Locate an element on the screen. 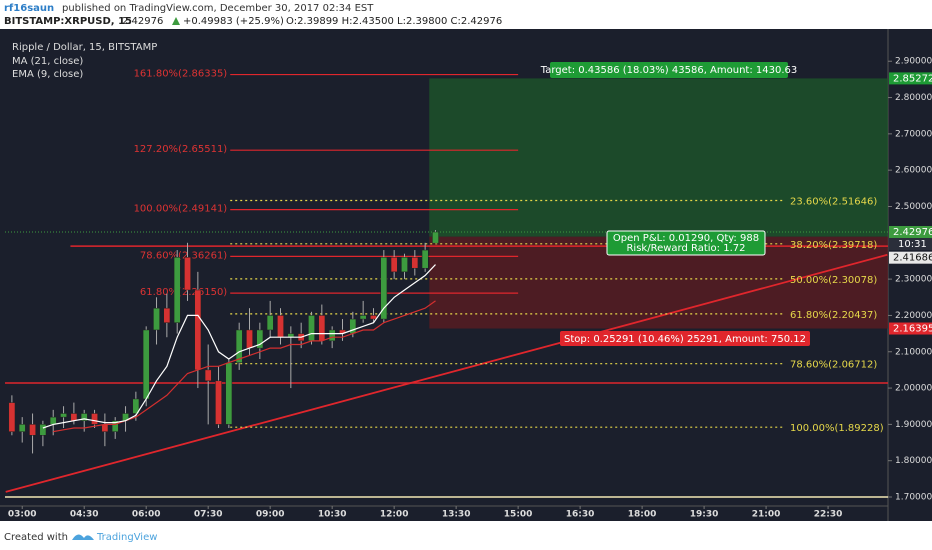  header-ohlc: O:2.39899 H:2.43500 L:2.39800 C:2.42976 is located at coordinates (394, 21).